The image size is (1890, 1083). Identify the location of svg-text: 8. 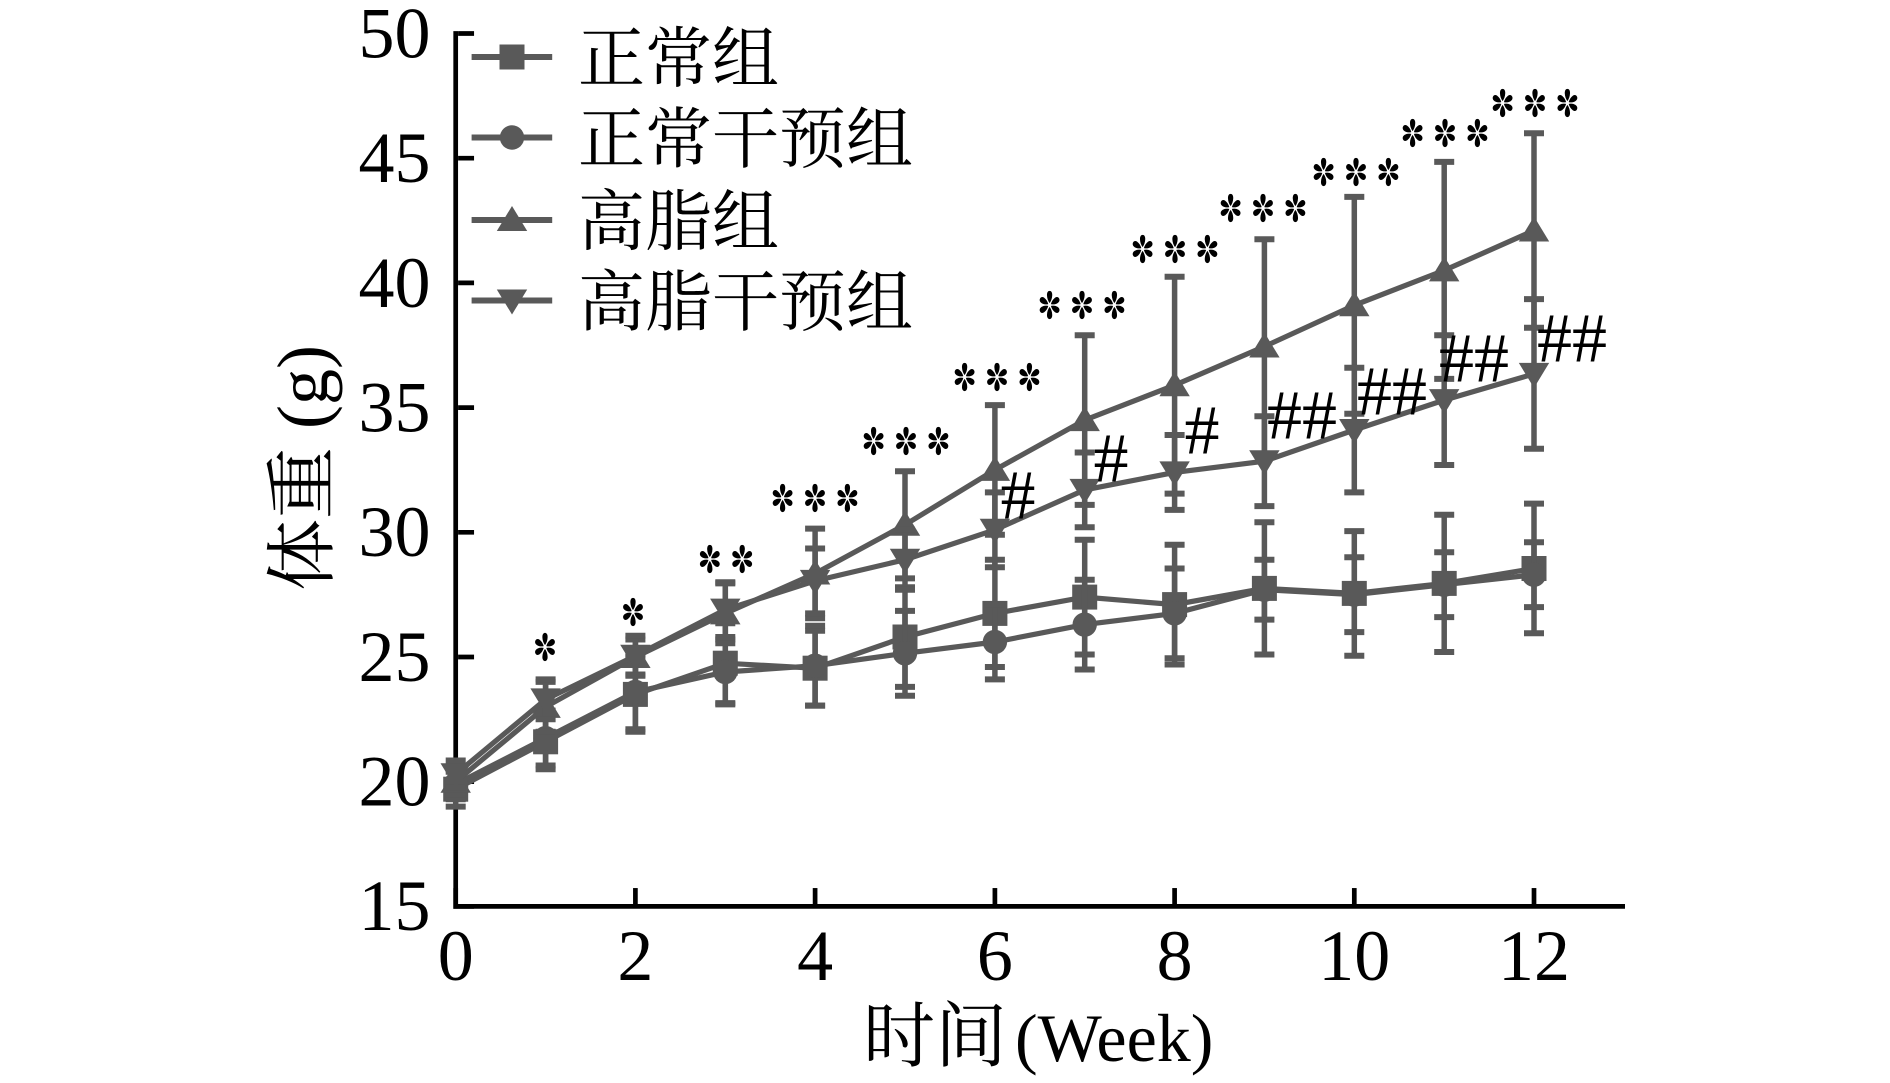
(1175, 956).